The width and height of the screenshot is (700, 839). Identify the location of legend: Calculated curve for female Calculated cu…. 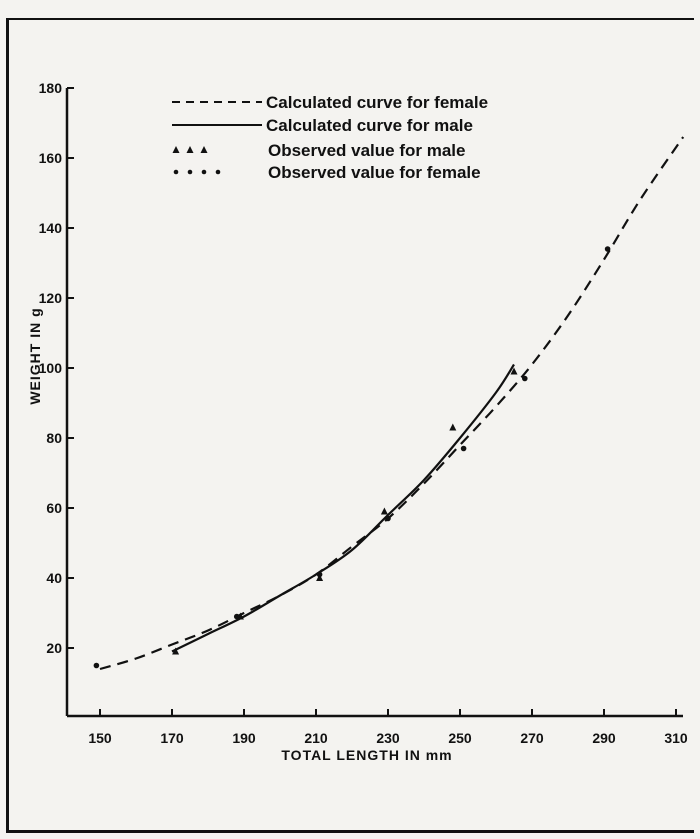
(330, 137).